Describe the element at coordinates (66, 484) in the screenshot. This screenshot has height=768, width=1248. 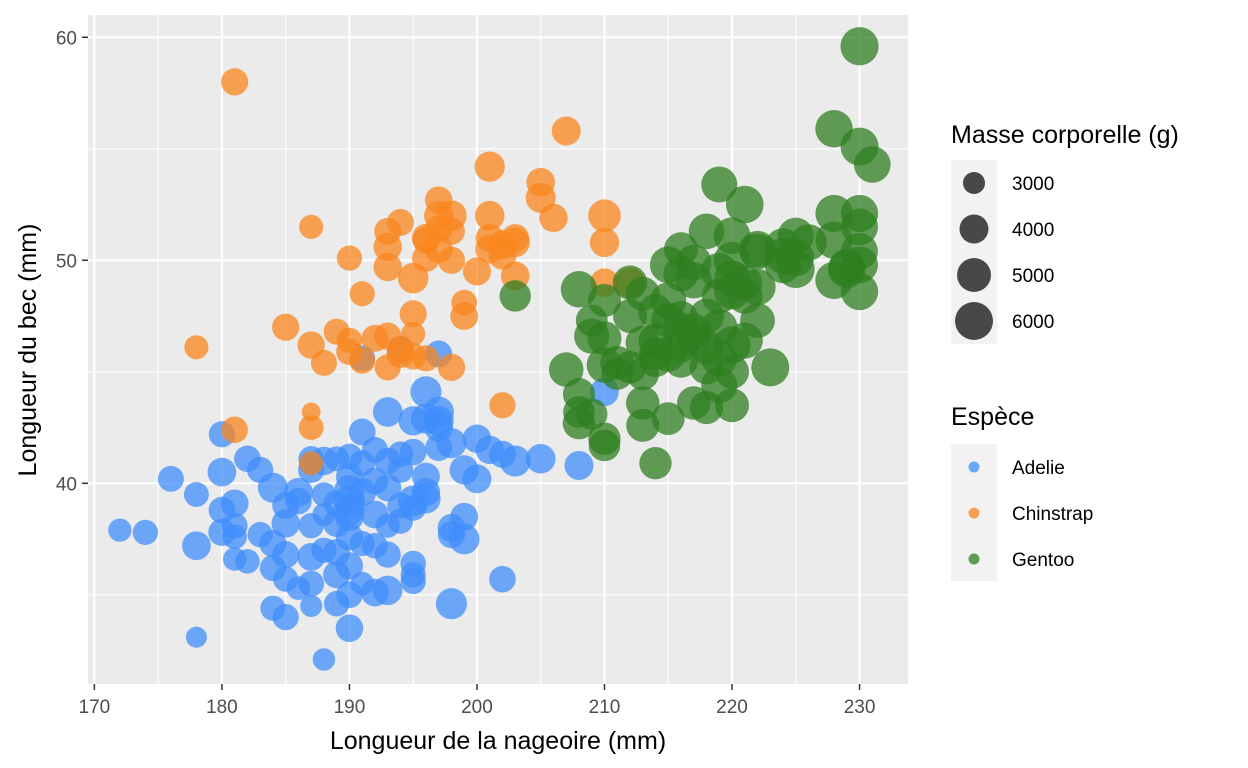
I see `y-tick-label: 40` at that location.